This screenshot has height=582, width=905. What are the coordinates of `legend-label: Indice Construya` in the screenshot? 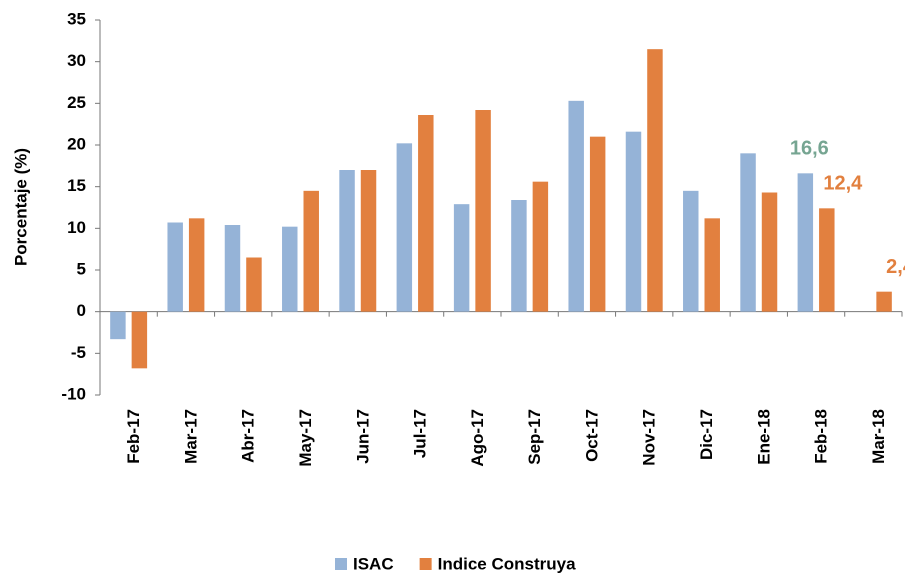 It's located at (507, 563).